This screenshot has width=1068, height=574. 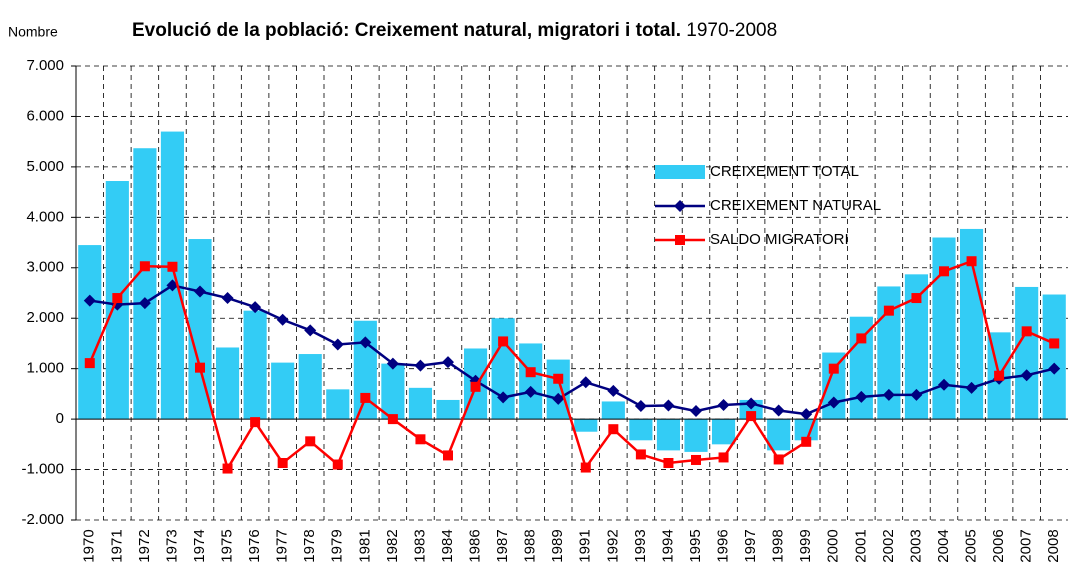 What do you see at coordinates (998, 545) in the screenshot?
I see `x-tick-label: 2006` at bounding box center [998, 545].